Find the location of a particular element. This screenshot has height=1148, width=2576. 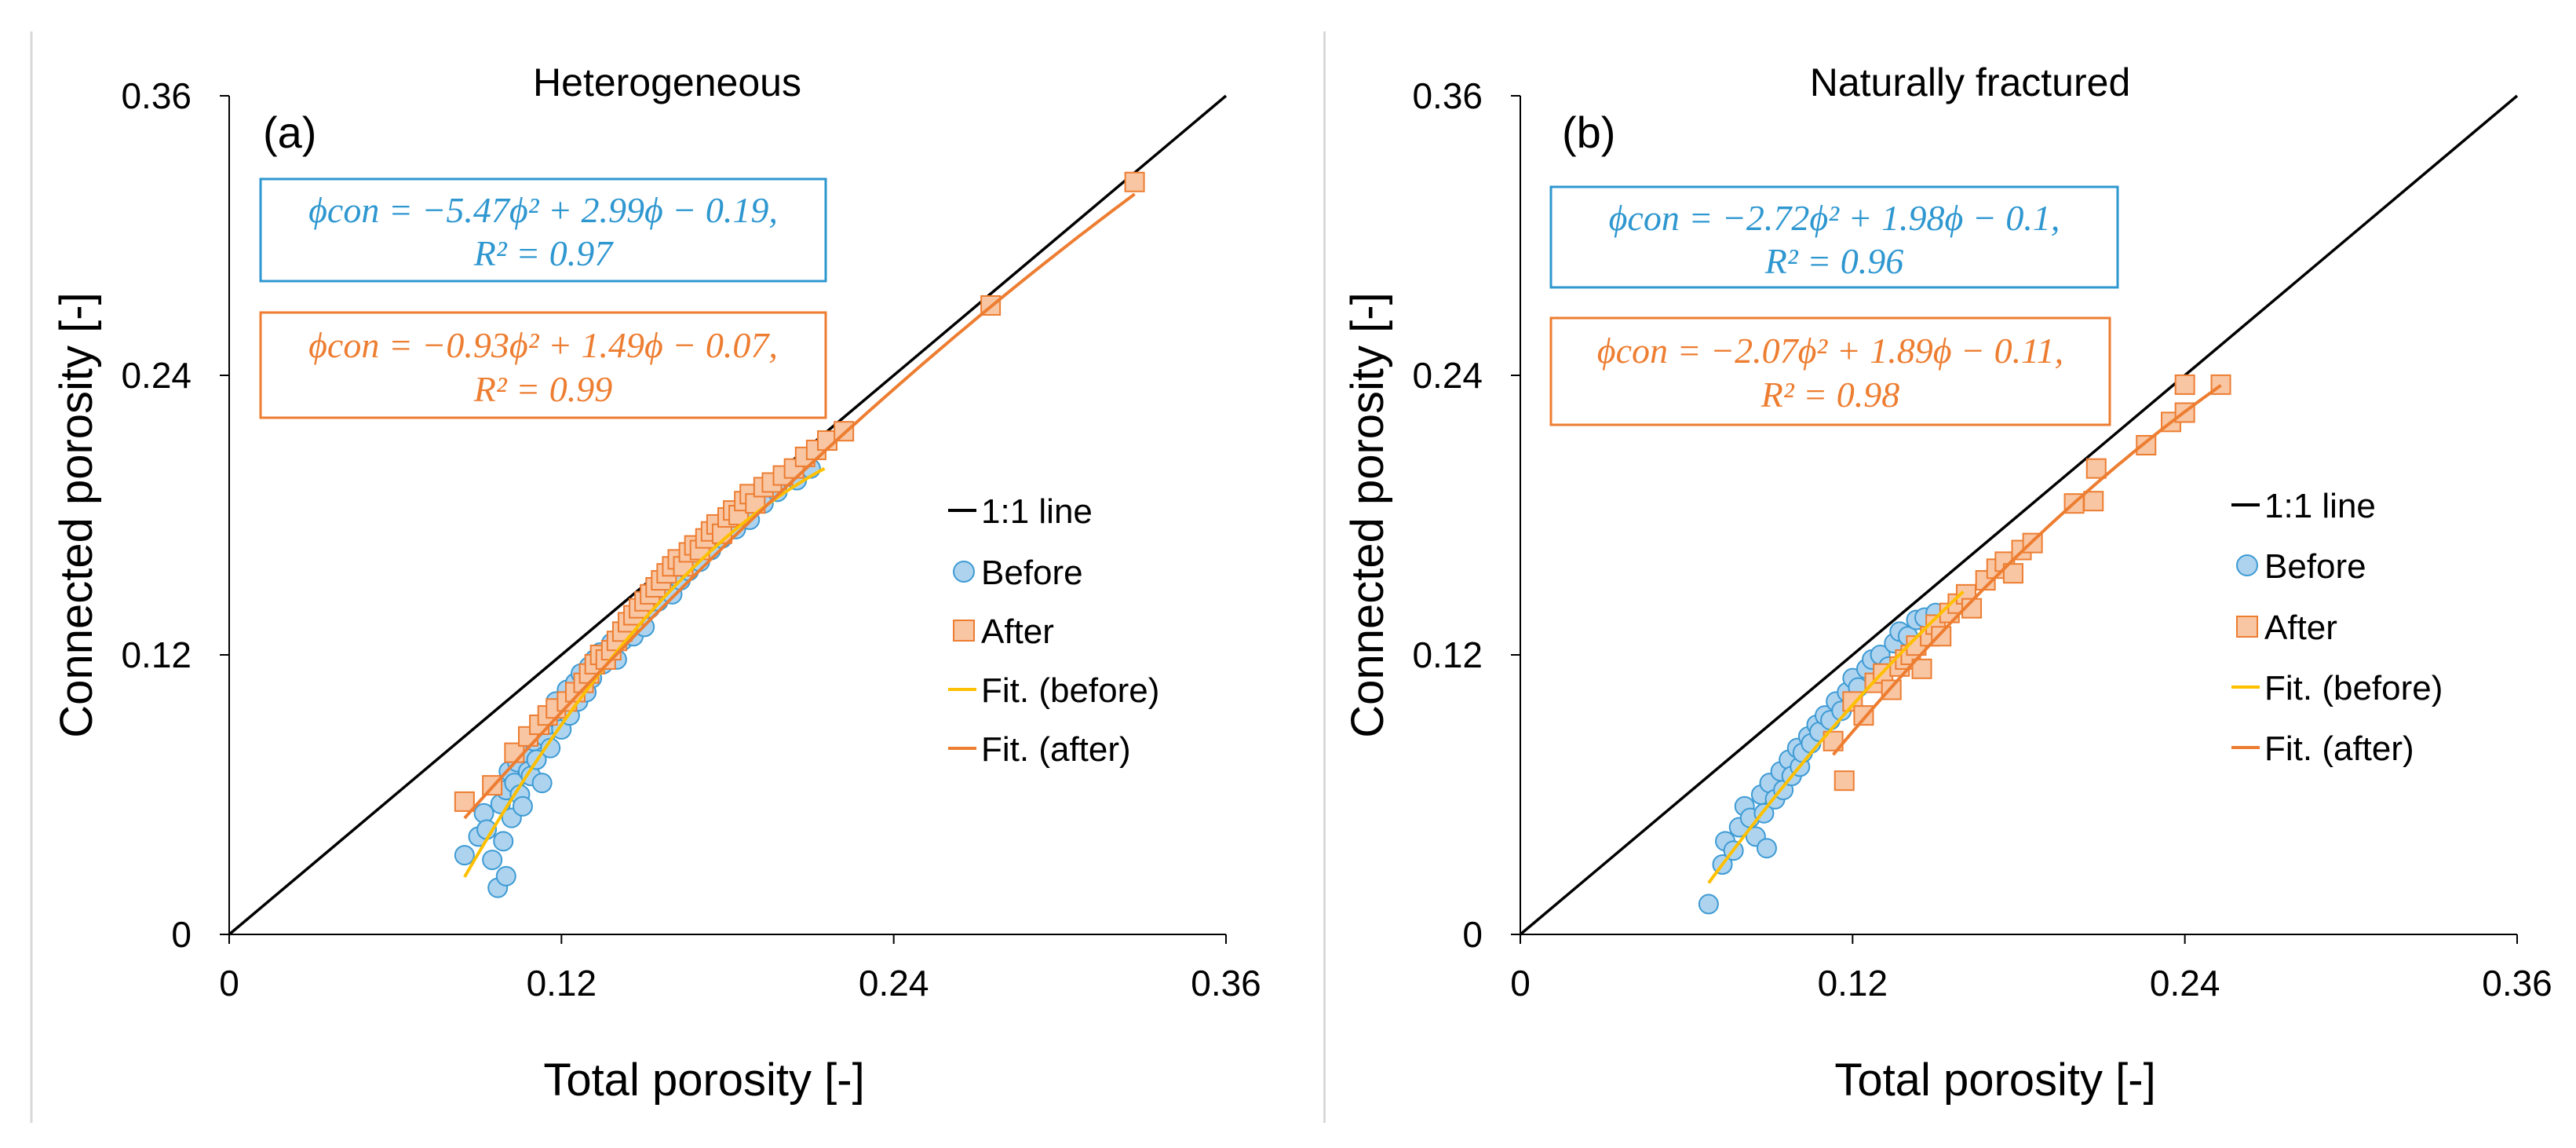

fit-before-line is located at coordinates (1836, 737).